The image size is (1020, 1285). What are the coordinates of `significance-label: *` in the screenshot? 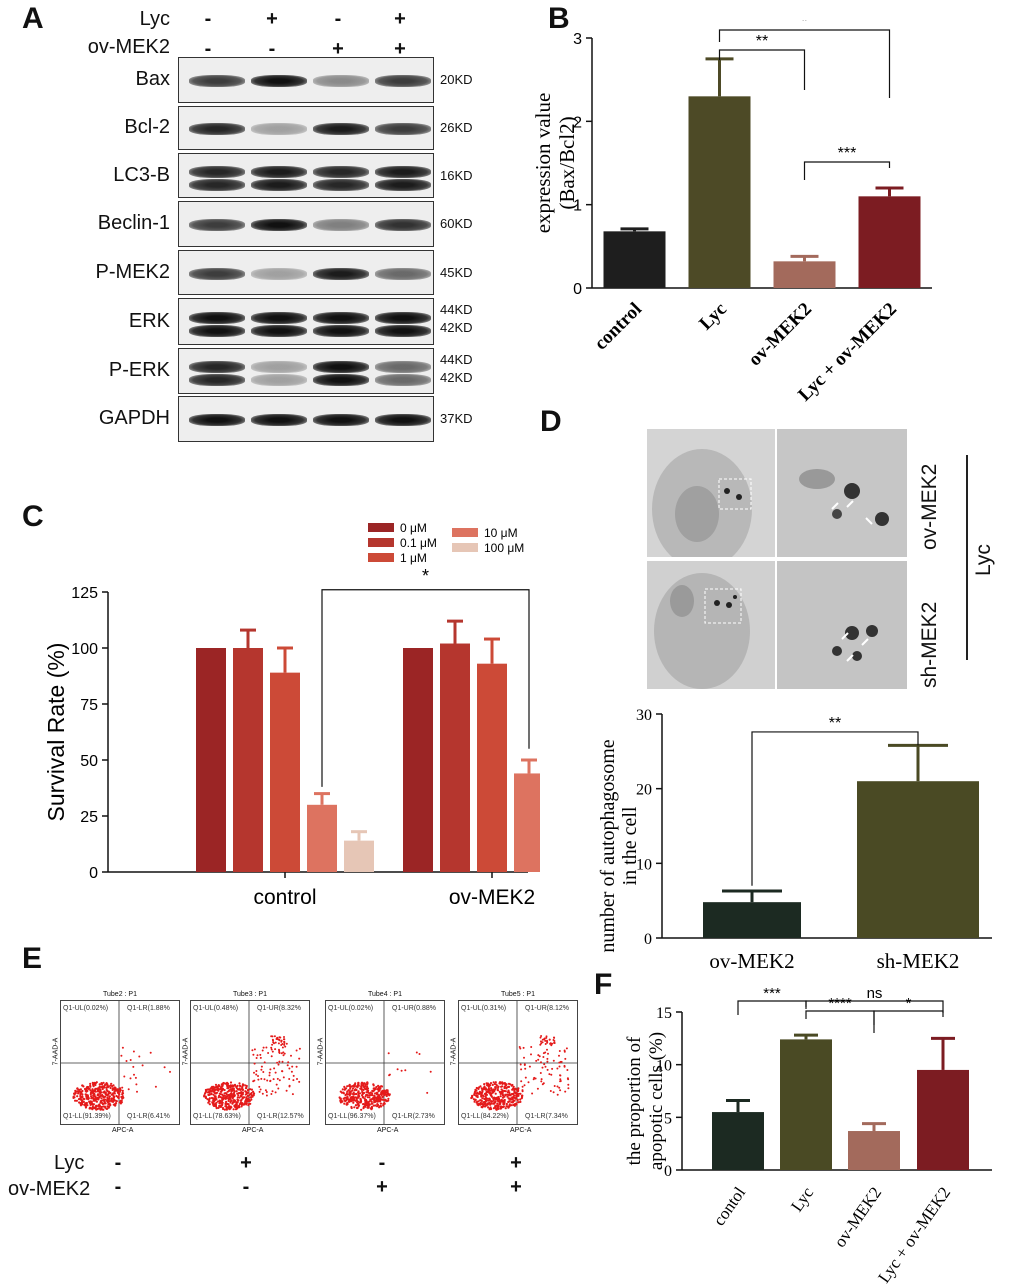 It's located at (425, 576).